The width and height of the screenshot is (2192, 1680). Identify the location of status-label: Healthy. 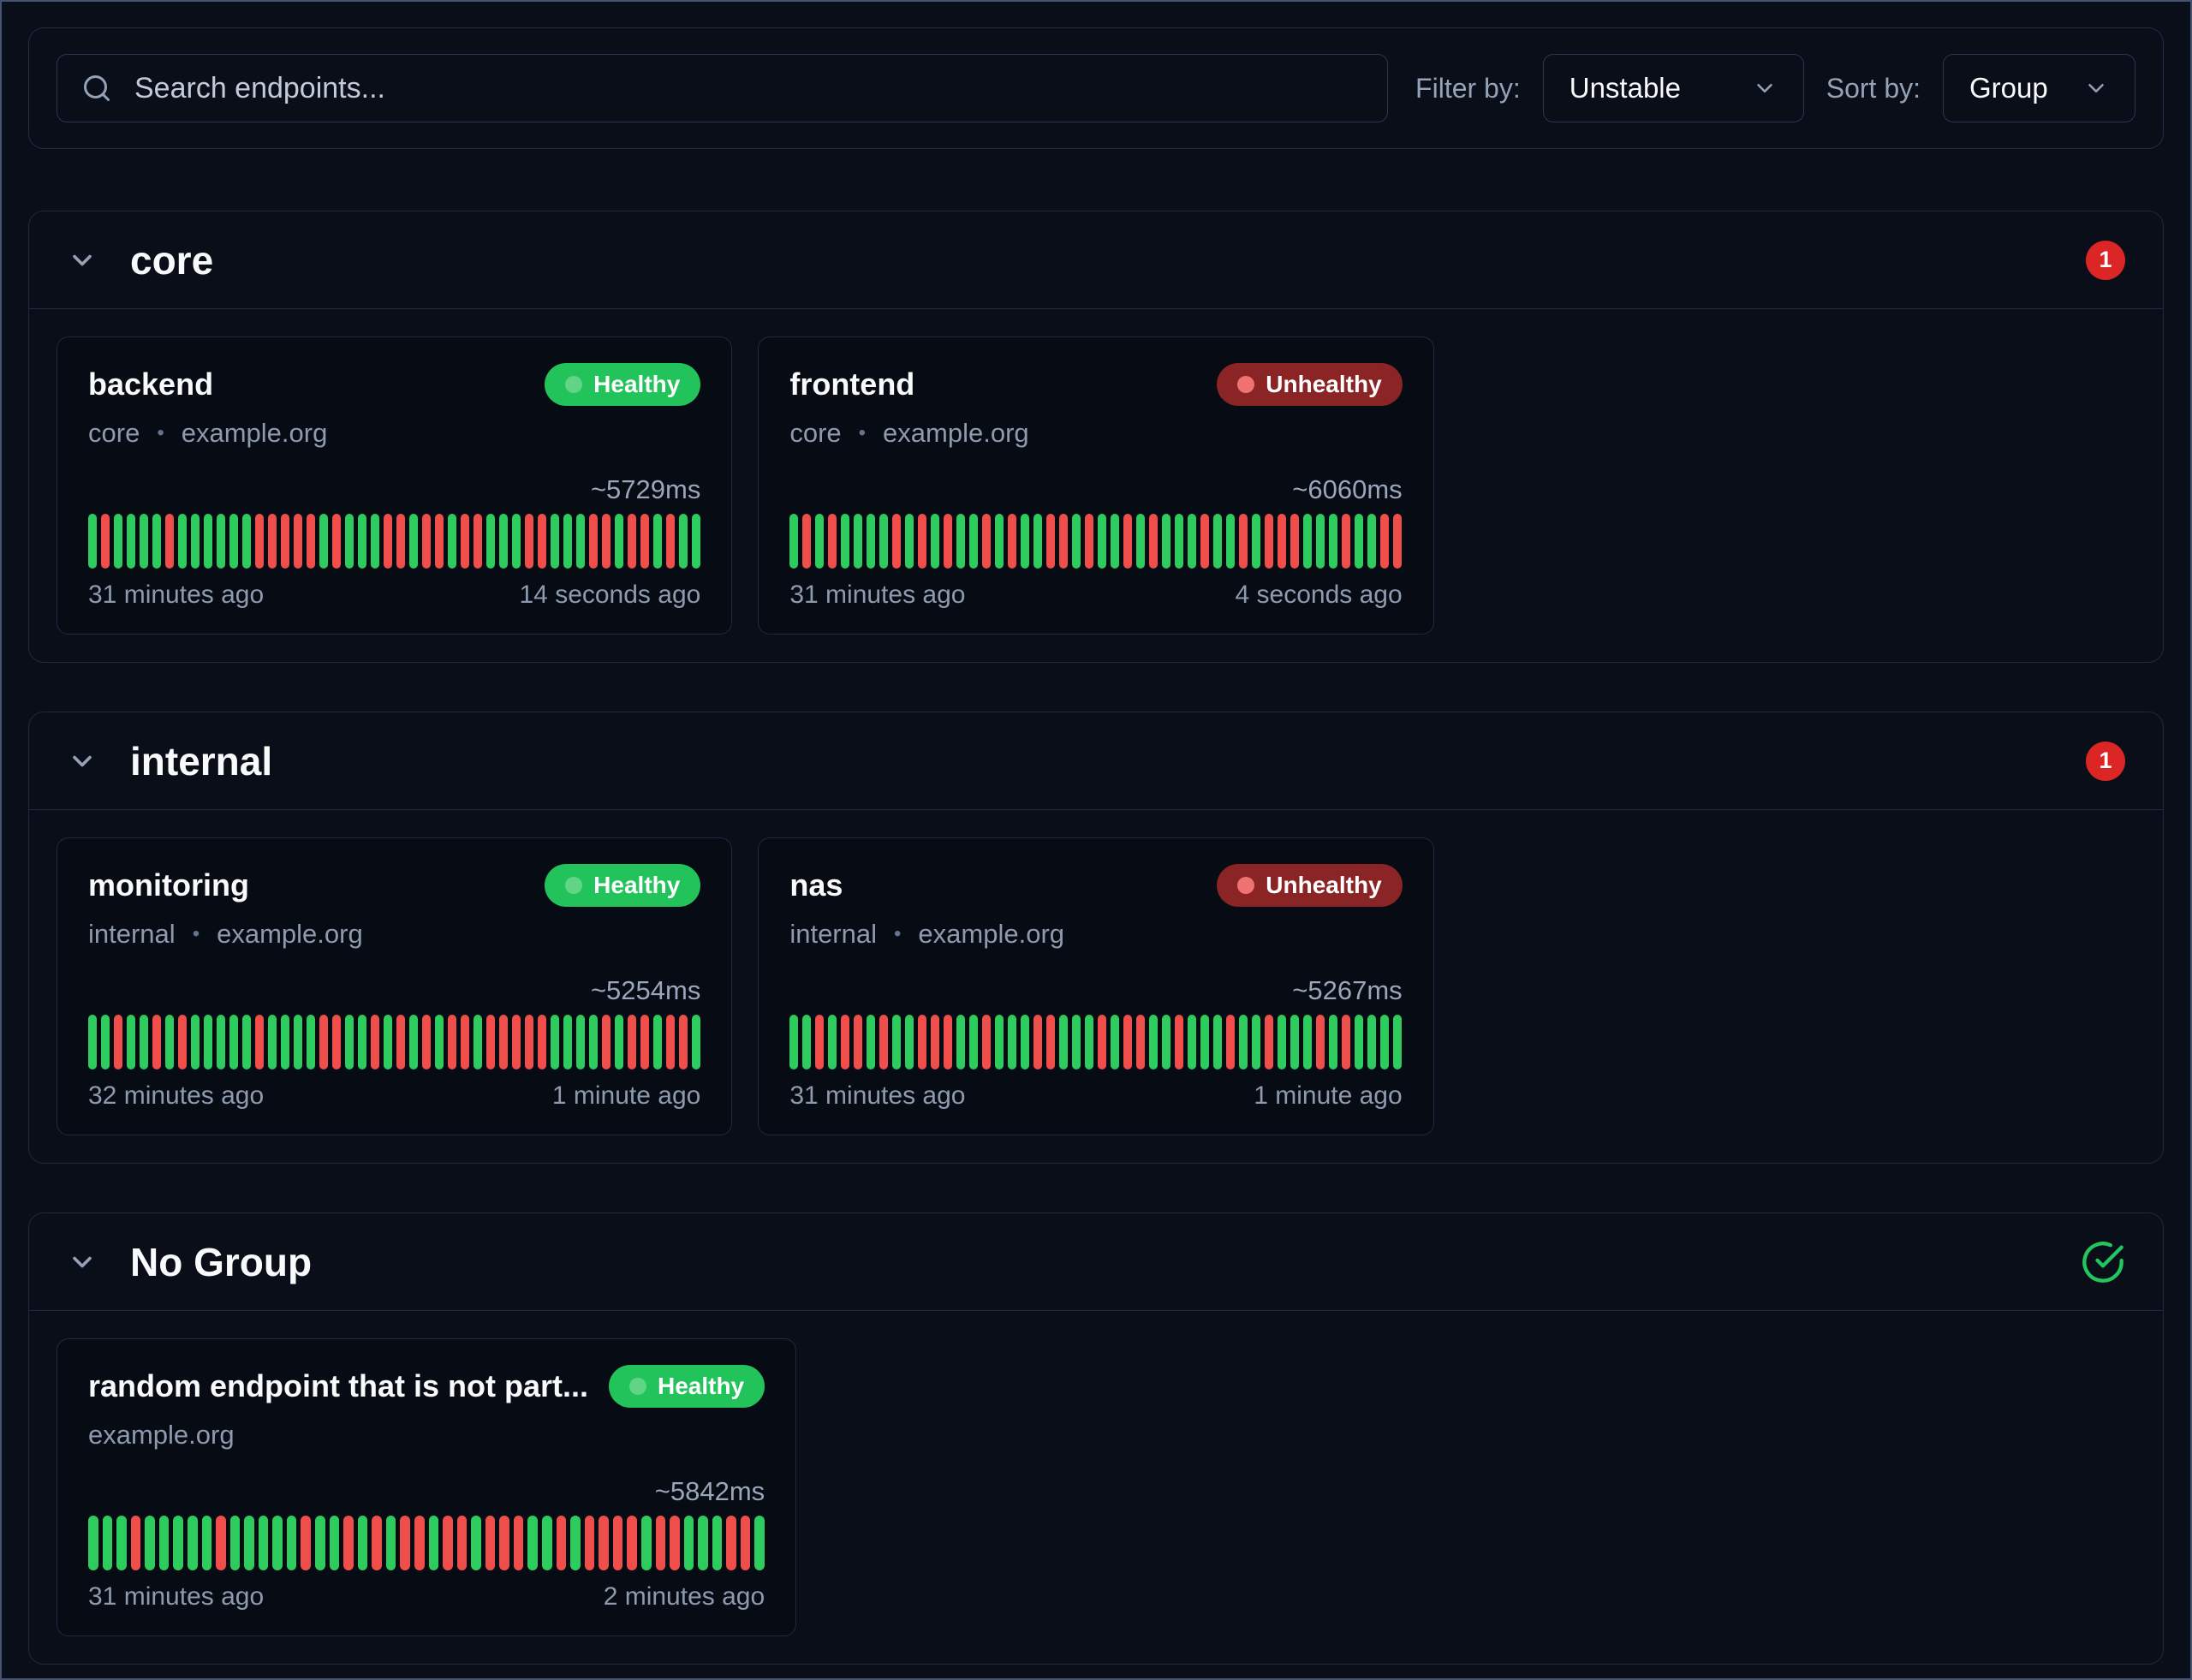
(701, 1386).